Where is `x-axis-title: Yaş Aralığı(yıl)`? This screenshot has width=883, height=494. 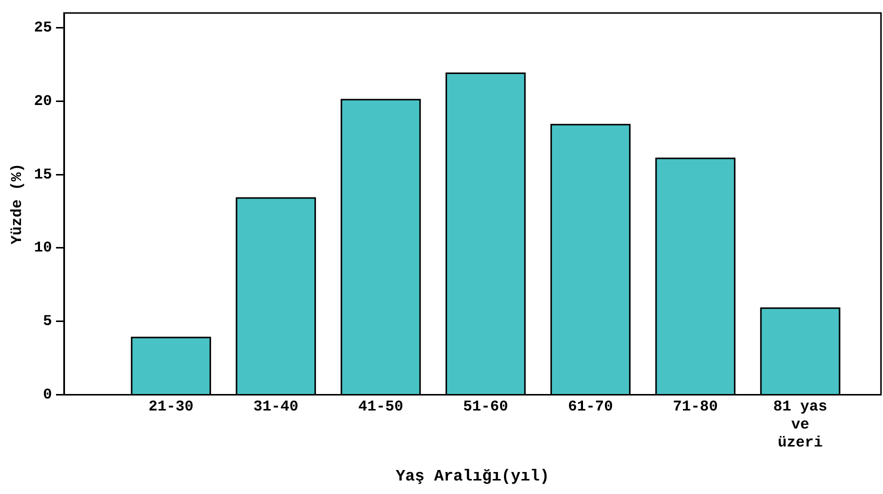 x-axis-title: Yaş Aralığı(yıl) is located at coordinates (473, 476).